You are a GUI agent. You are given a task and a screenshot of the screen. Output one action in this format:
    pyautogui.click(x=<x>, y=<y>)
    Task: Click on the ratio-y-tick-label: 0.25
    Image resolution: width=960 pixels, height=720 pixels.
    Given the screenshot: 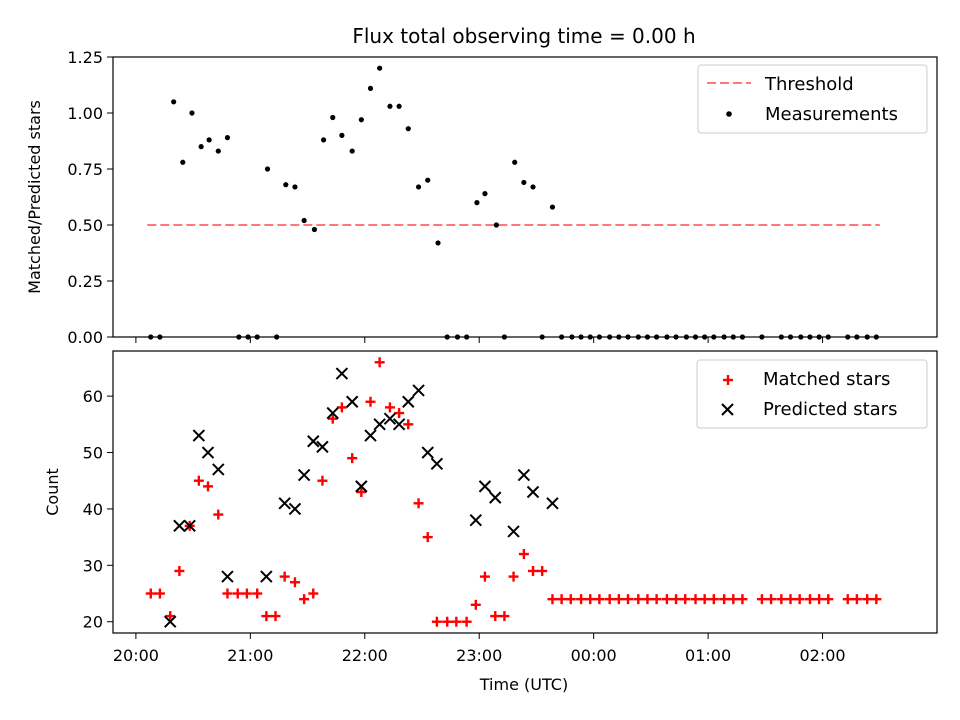 What is the action you would take?
    pyautogui.click(x=85, y=281)
    